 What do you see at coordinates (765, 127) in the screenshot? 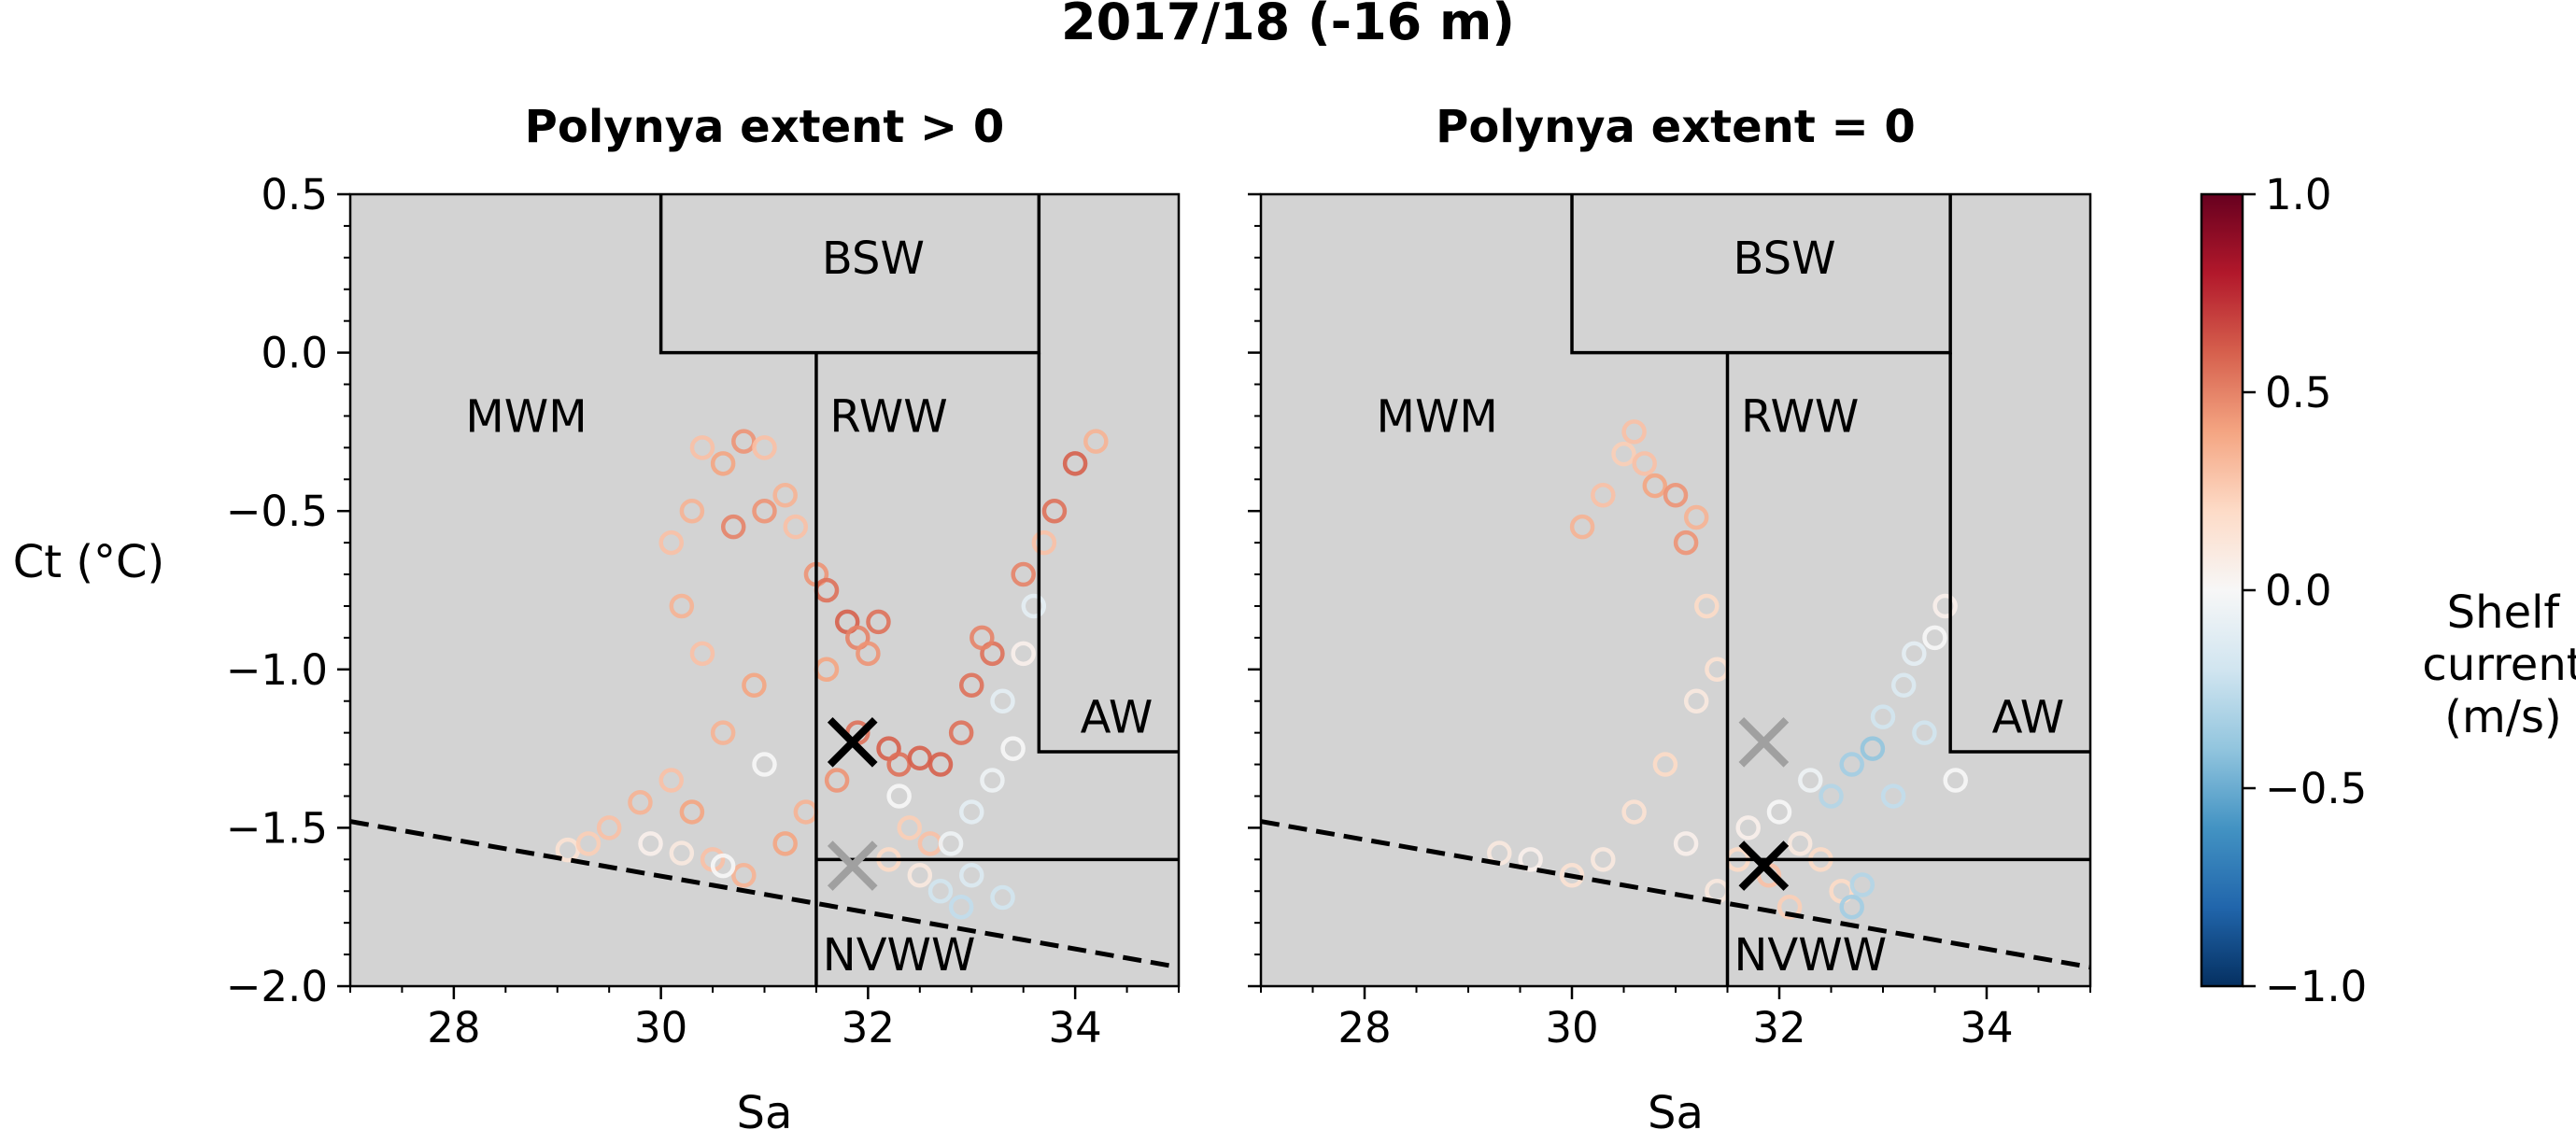
I see `panel-title: Polynya extent > 0` at bounding box center [765, 127].